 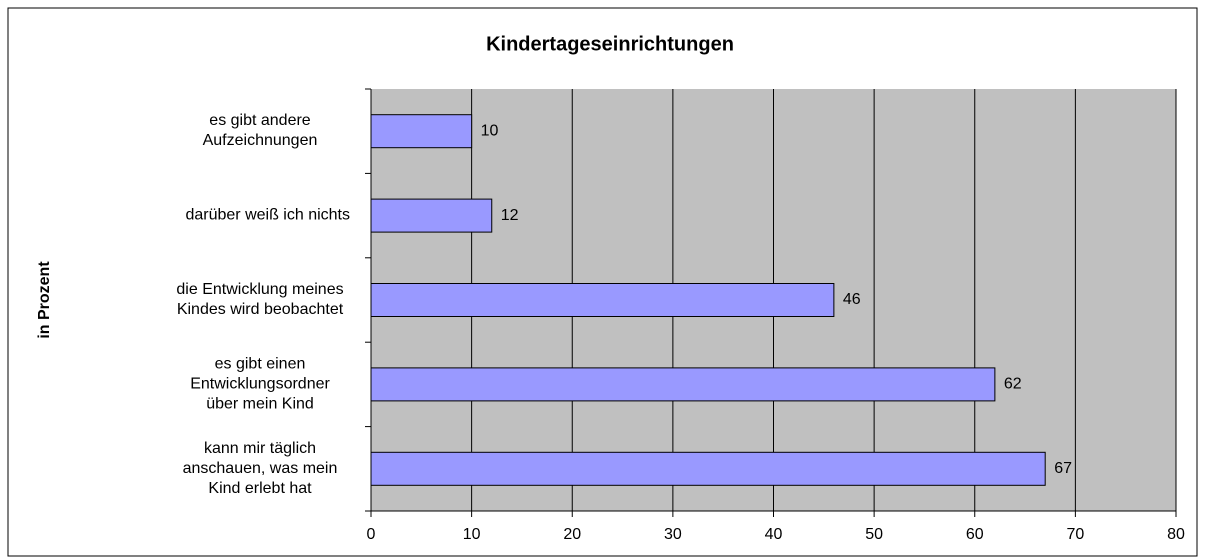 What do you see at coordinates (44, 300) in the screenshot?
I see `y-axis-label: in Prozent` at bounding box center [44, 300].